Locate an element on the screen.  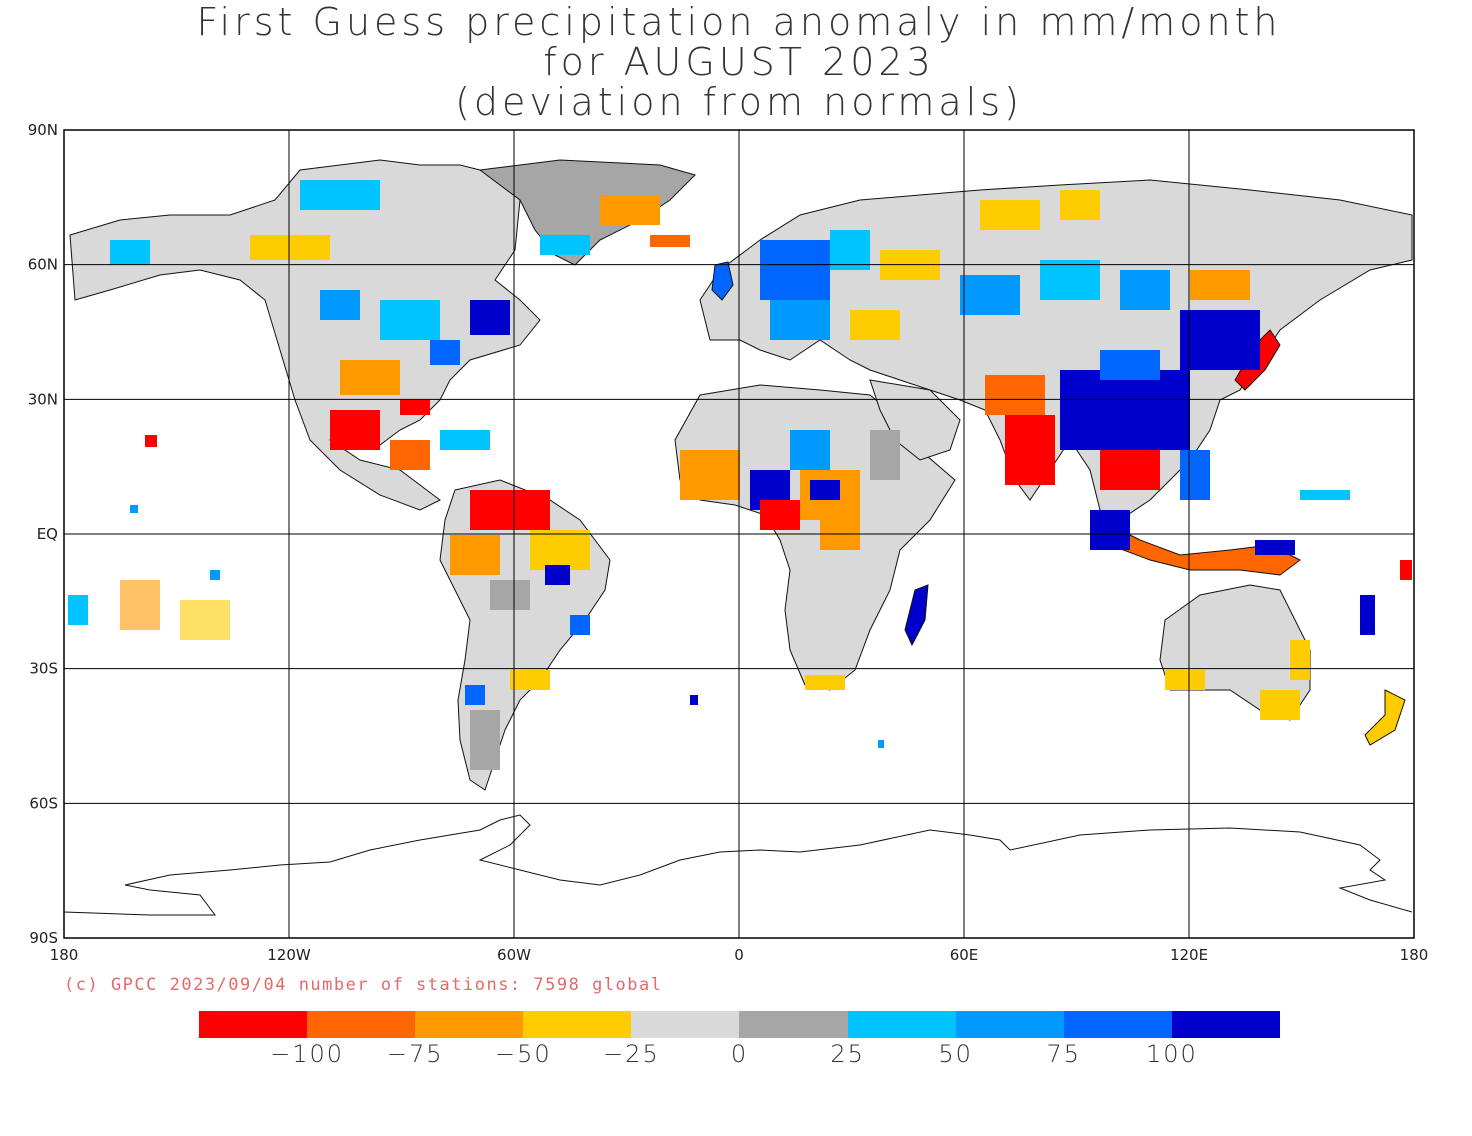
longitude-label: 60E is located at coordinates (964, 955).